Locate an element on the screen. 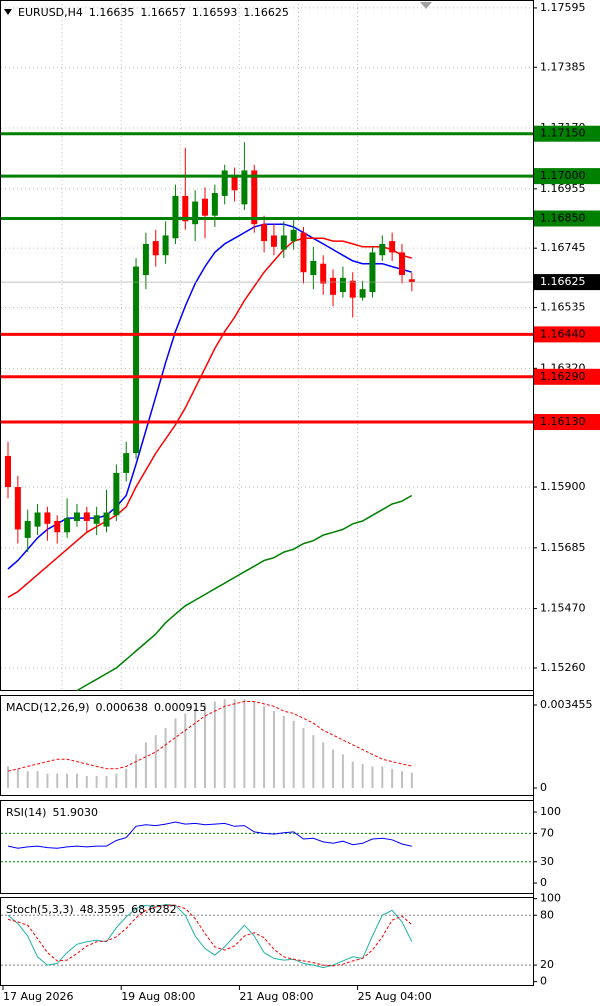  y-tick-label: 80 is located at coordinates (547, 914).